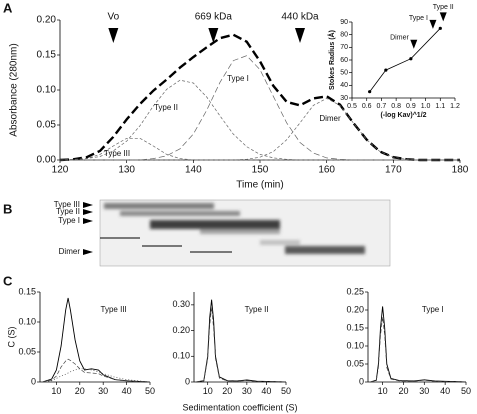 The width and height of the screenshot is (477, 414). I want to click on panel-letter: C, so click(8, 280).